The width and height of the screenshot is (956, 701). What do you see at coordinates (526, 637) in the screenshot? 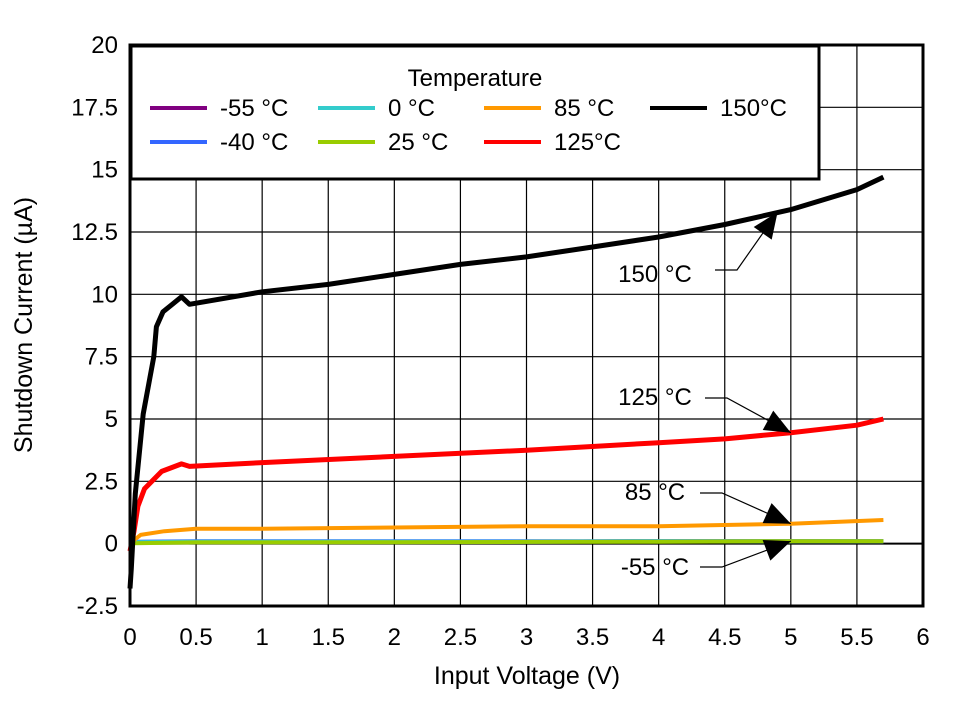
I see `x-tick-label: 3` at bounding box center [526, 637].